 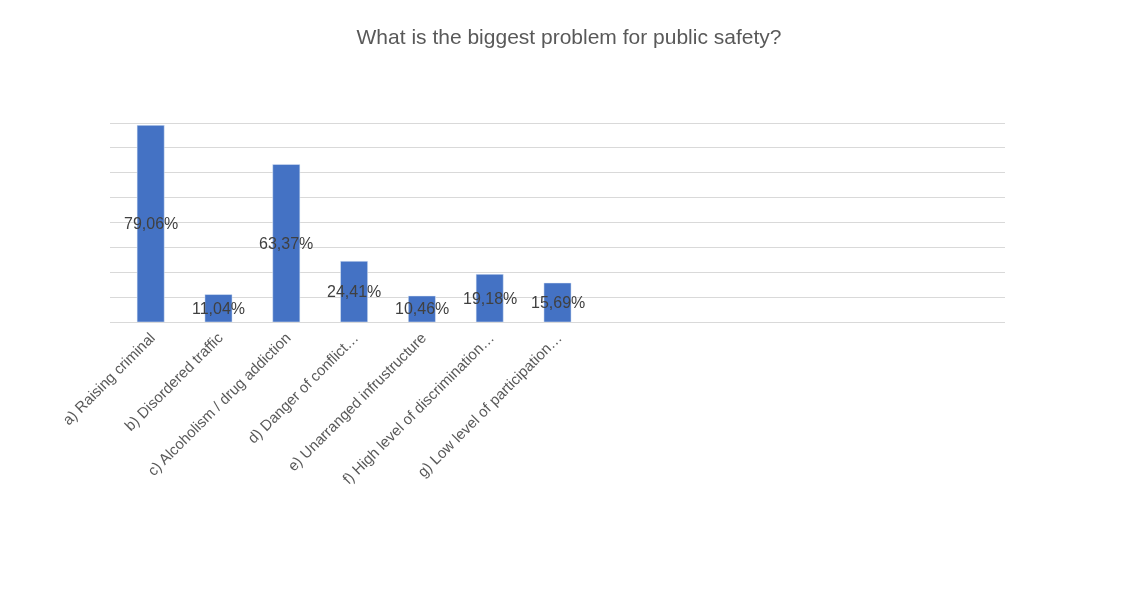 What do you see at coordinates (286, 243) in the screenshot?
I see `data-label: 63,37%` at bounding box center [286, 243].